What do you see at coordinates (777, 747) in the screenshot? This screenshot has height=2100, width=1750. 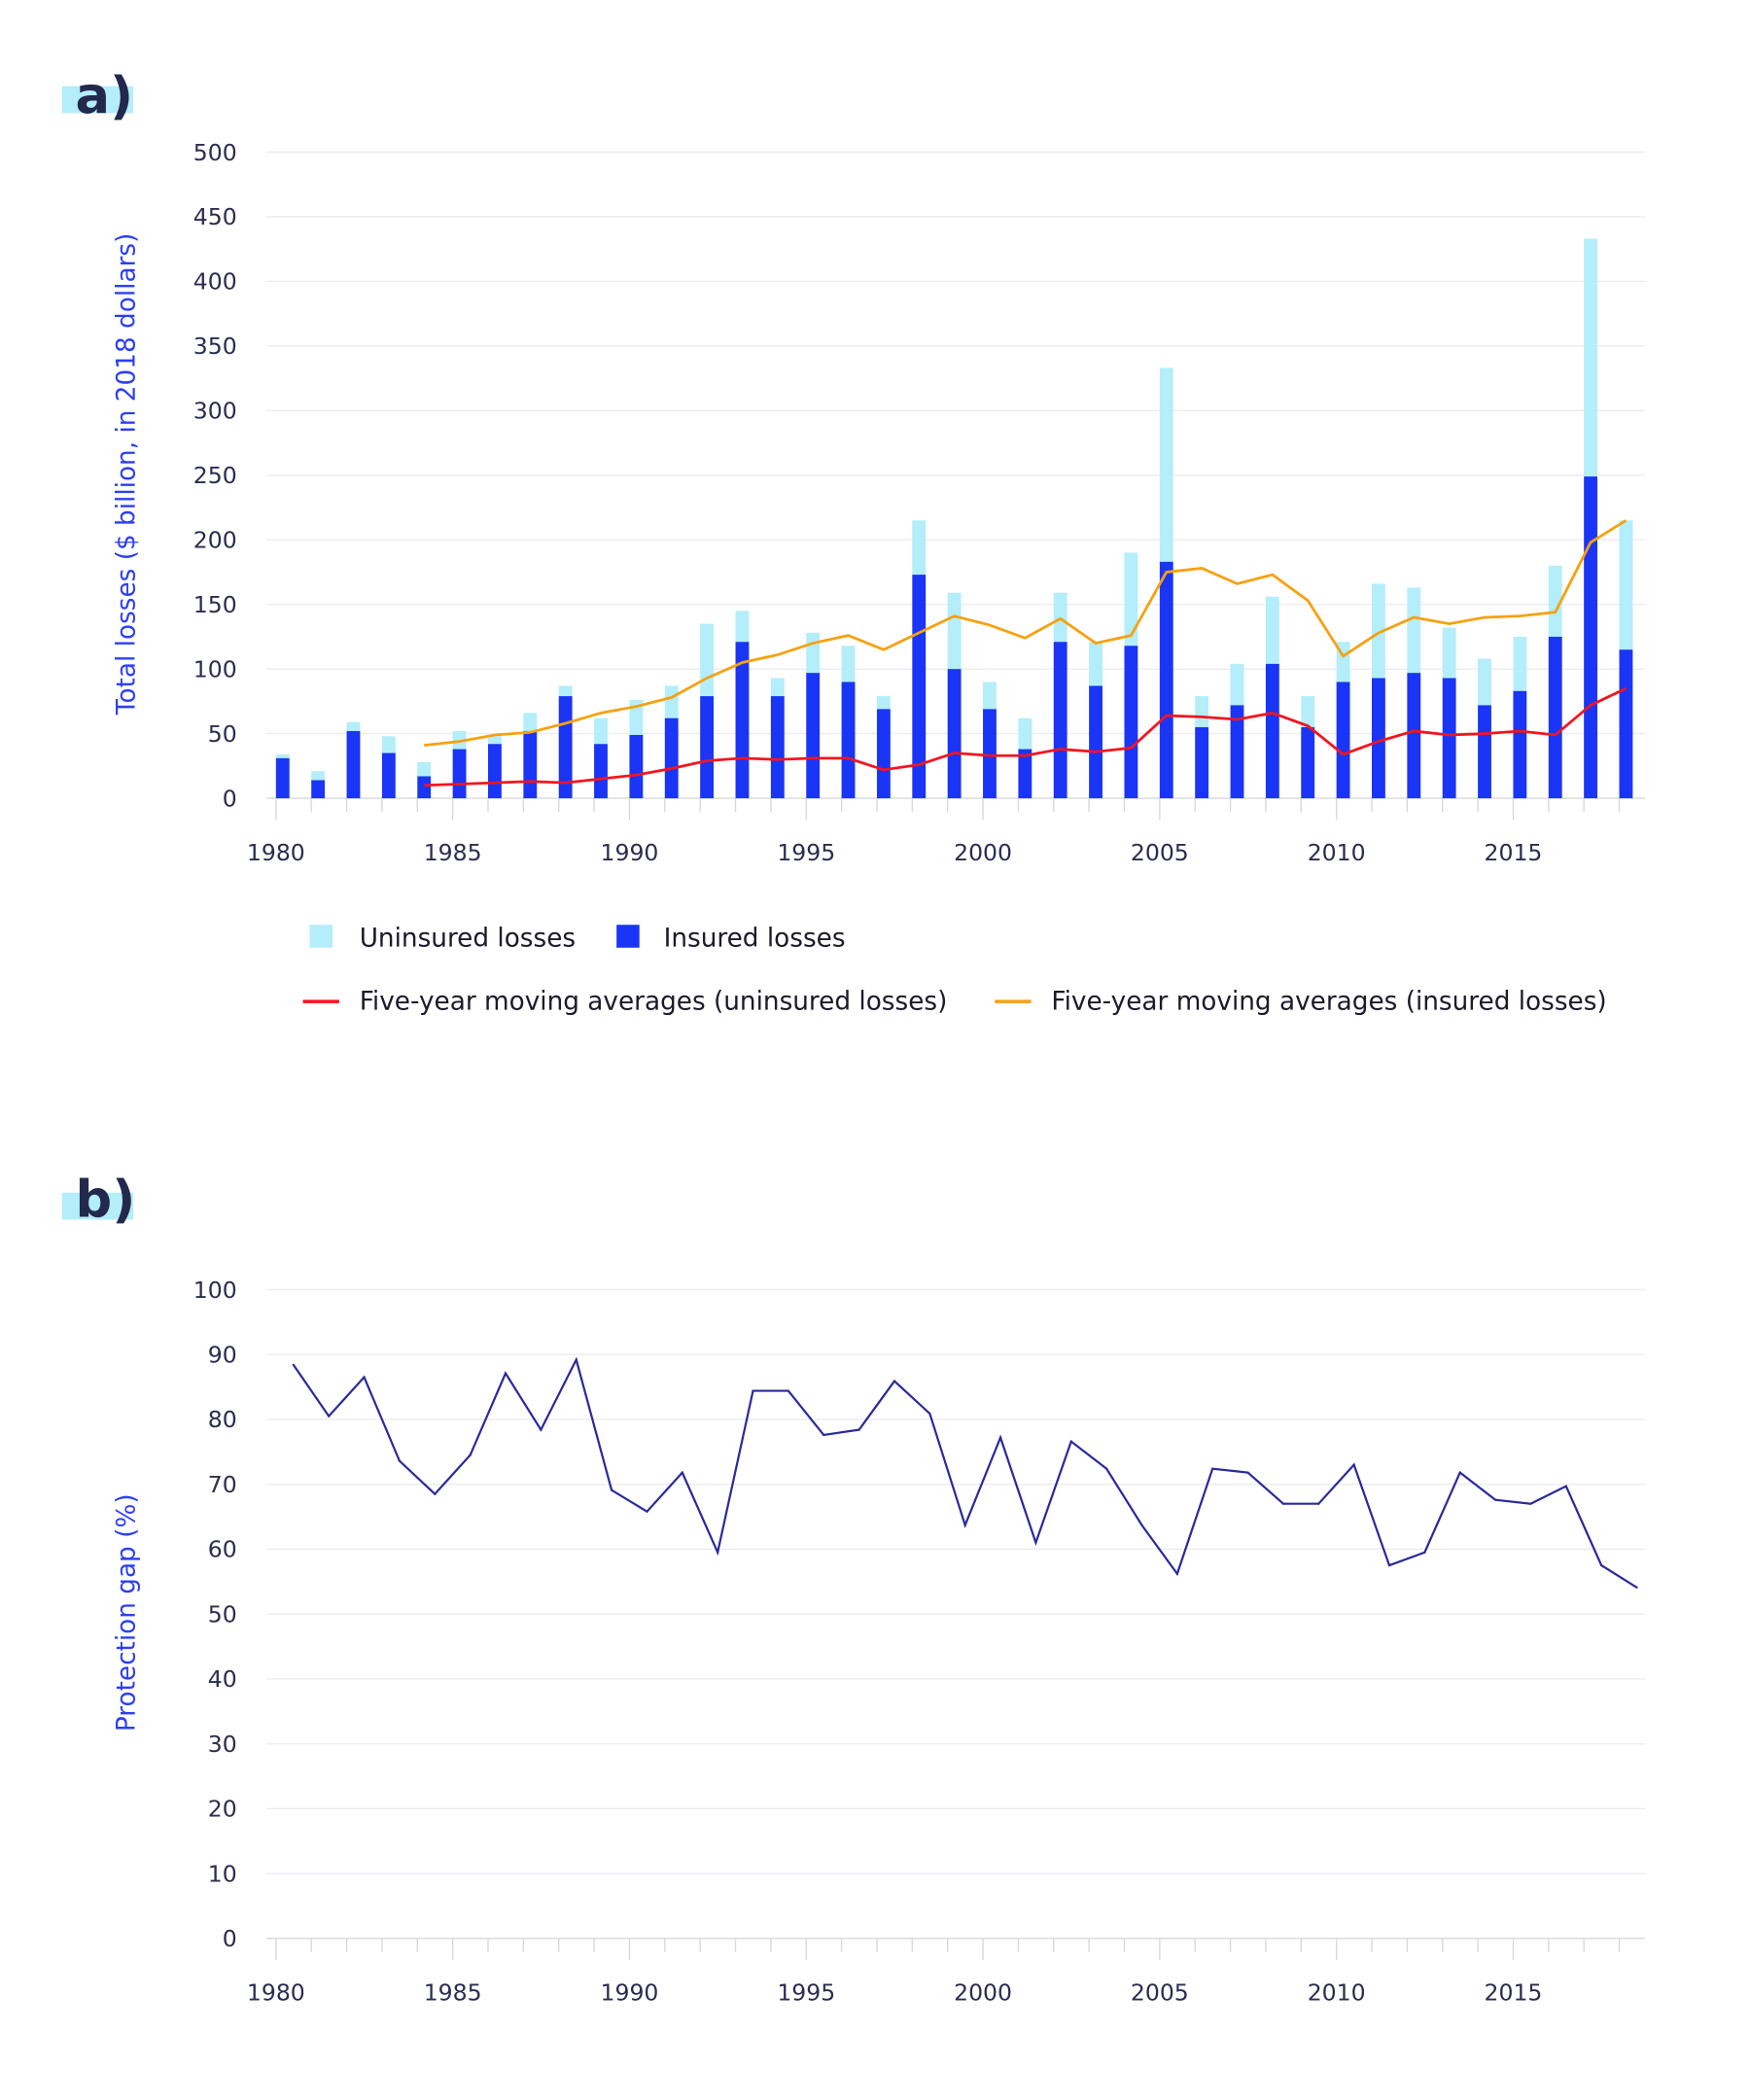 I see `bar-insured-1994` at bounding box center [777, 747].